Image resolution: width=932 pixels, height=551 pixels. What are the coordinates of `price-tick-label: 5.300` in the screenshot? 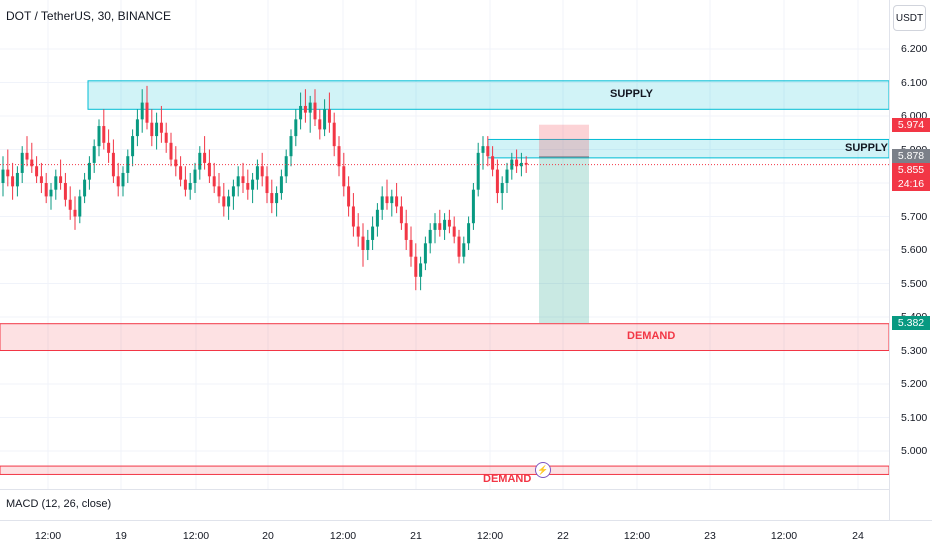 It's located at (914, 350).